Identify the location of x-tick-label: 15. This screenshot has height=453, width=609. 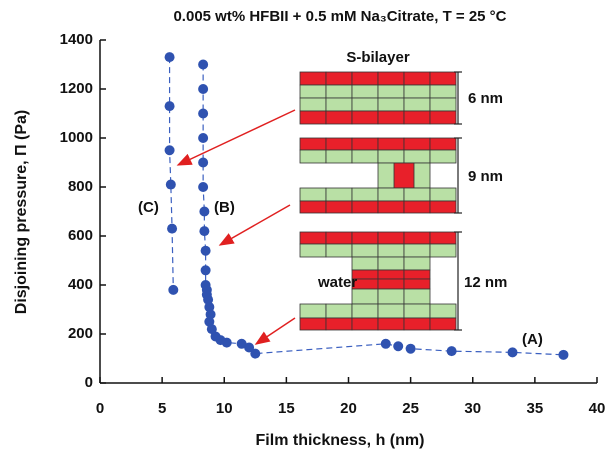
(286, 408).